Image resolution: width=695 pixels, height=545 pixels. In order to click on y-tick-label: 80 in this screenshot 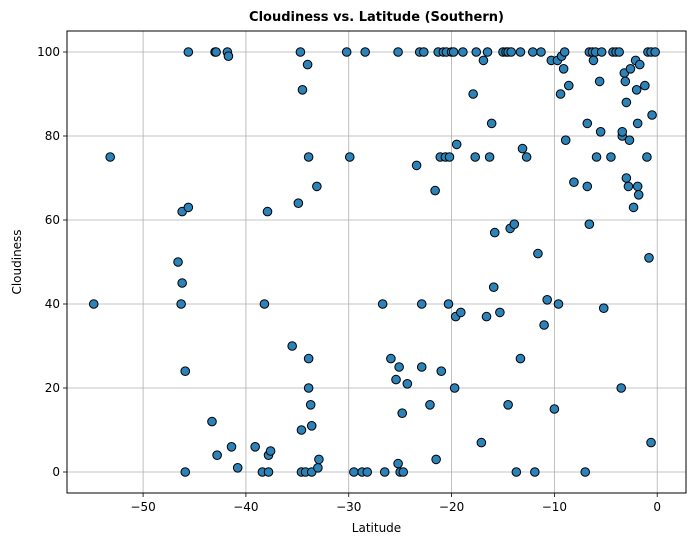, I will do `click(52, 136)`.